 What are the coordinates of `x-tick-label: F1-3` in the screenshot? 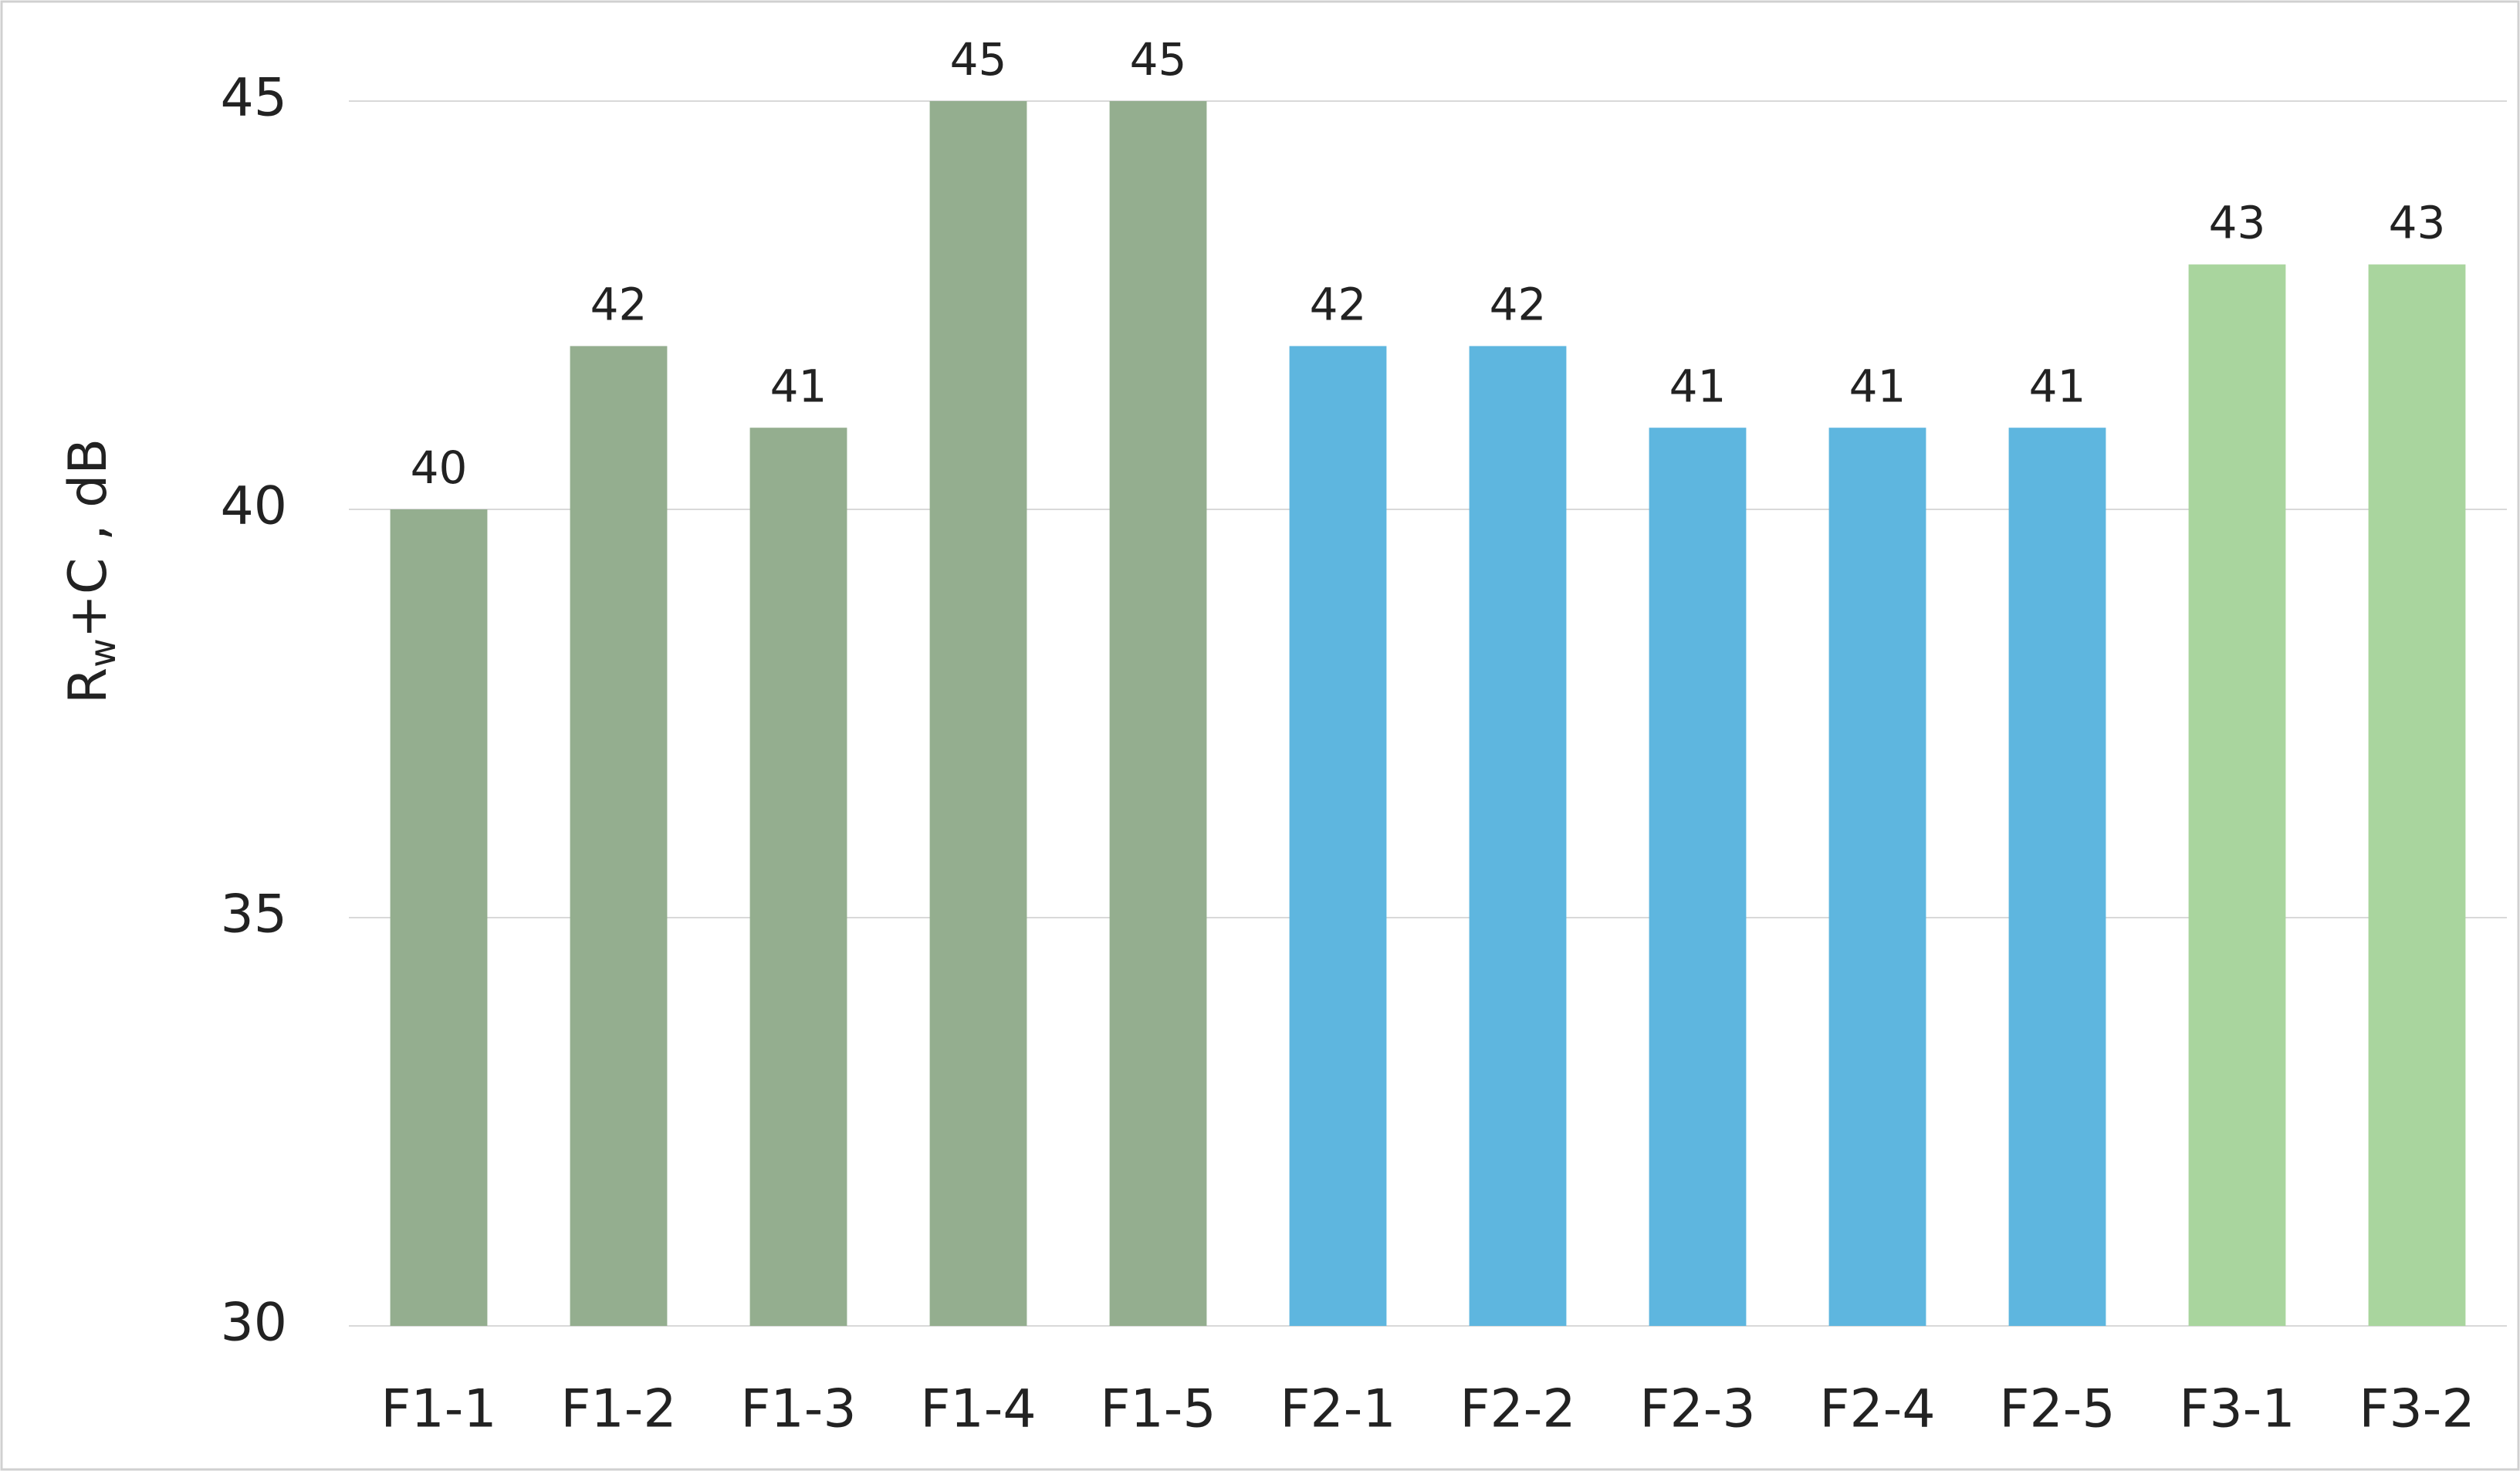 It's located at (798, 1409).